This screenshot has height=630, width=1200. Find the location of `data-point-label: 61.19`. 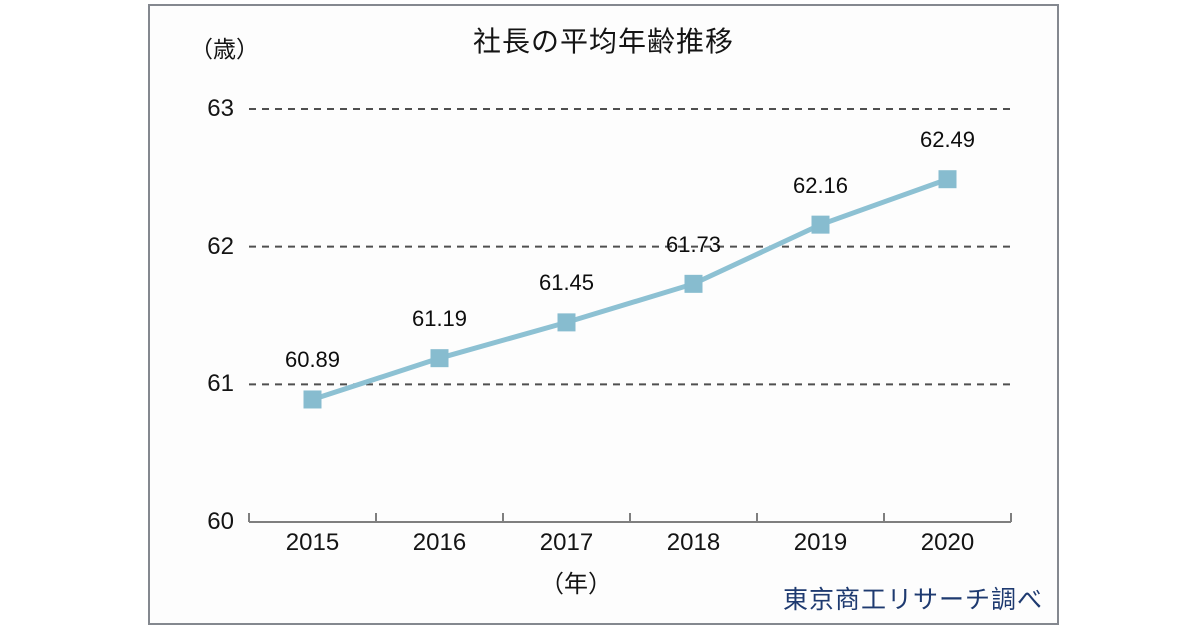

data-point-label: 61.19 is located at coordinates (439, 319).